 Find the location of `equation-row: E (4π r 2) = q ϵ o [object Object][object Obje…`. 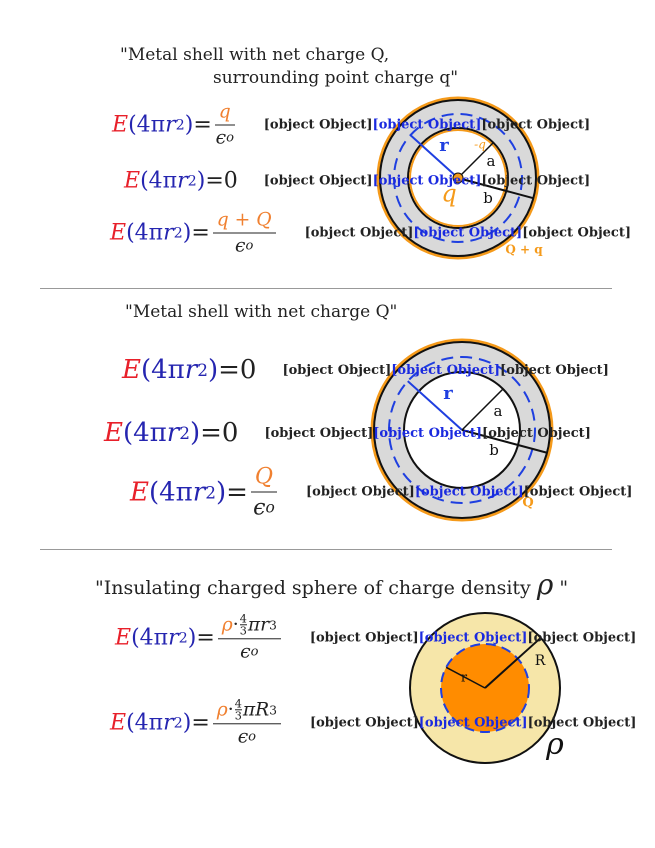

equation-row: E (4π r 2) = q ϵ o [object Object][object Obje… is located at coordinates (351, 125).